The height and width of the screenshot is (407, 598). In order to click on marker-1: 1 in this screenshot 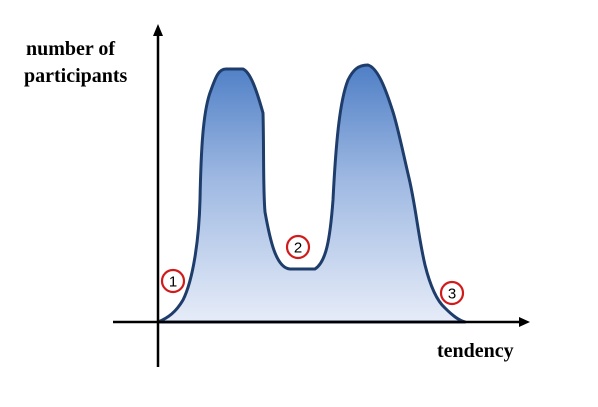, I will do `click(173, 281)`.